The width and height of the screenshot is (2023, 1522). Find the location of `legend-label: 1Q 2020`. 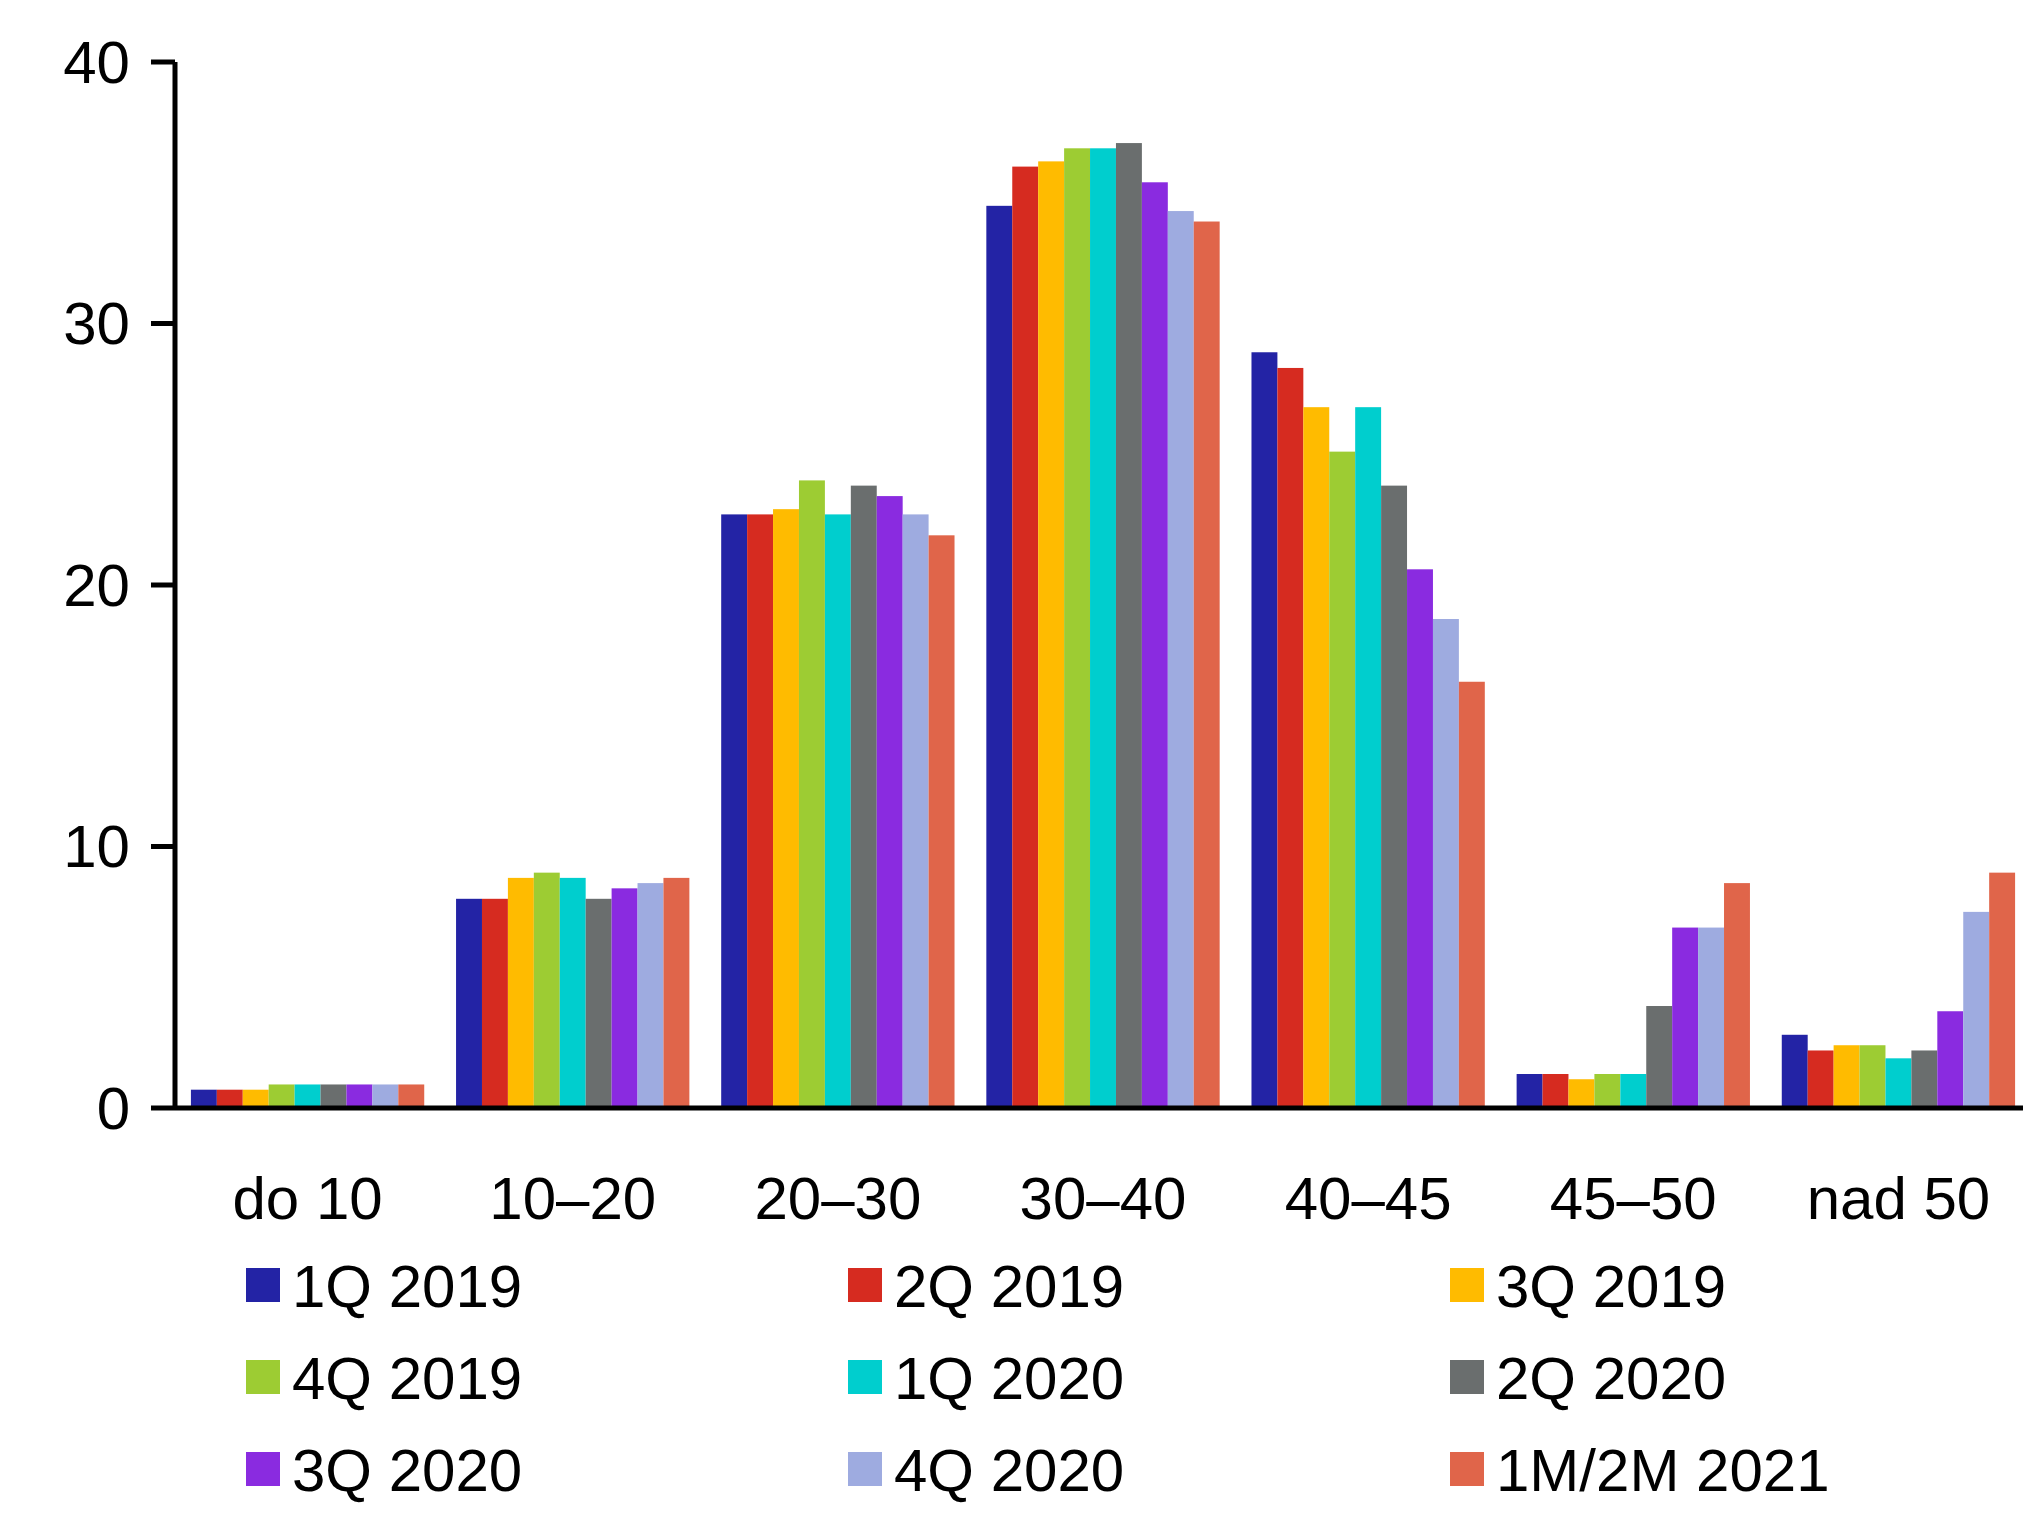

legend-label: 1Q 2020 is located at coordinates (1009, 1378).